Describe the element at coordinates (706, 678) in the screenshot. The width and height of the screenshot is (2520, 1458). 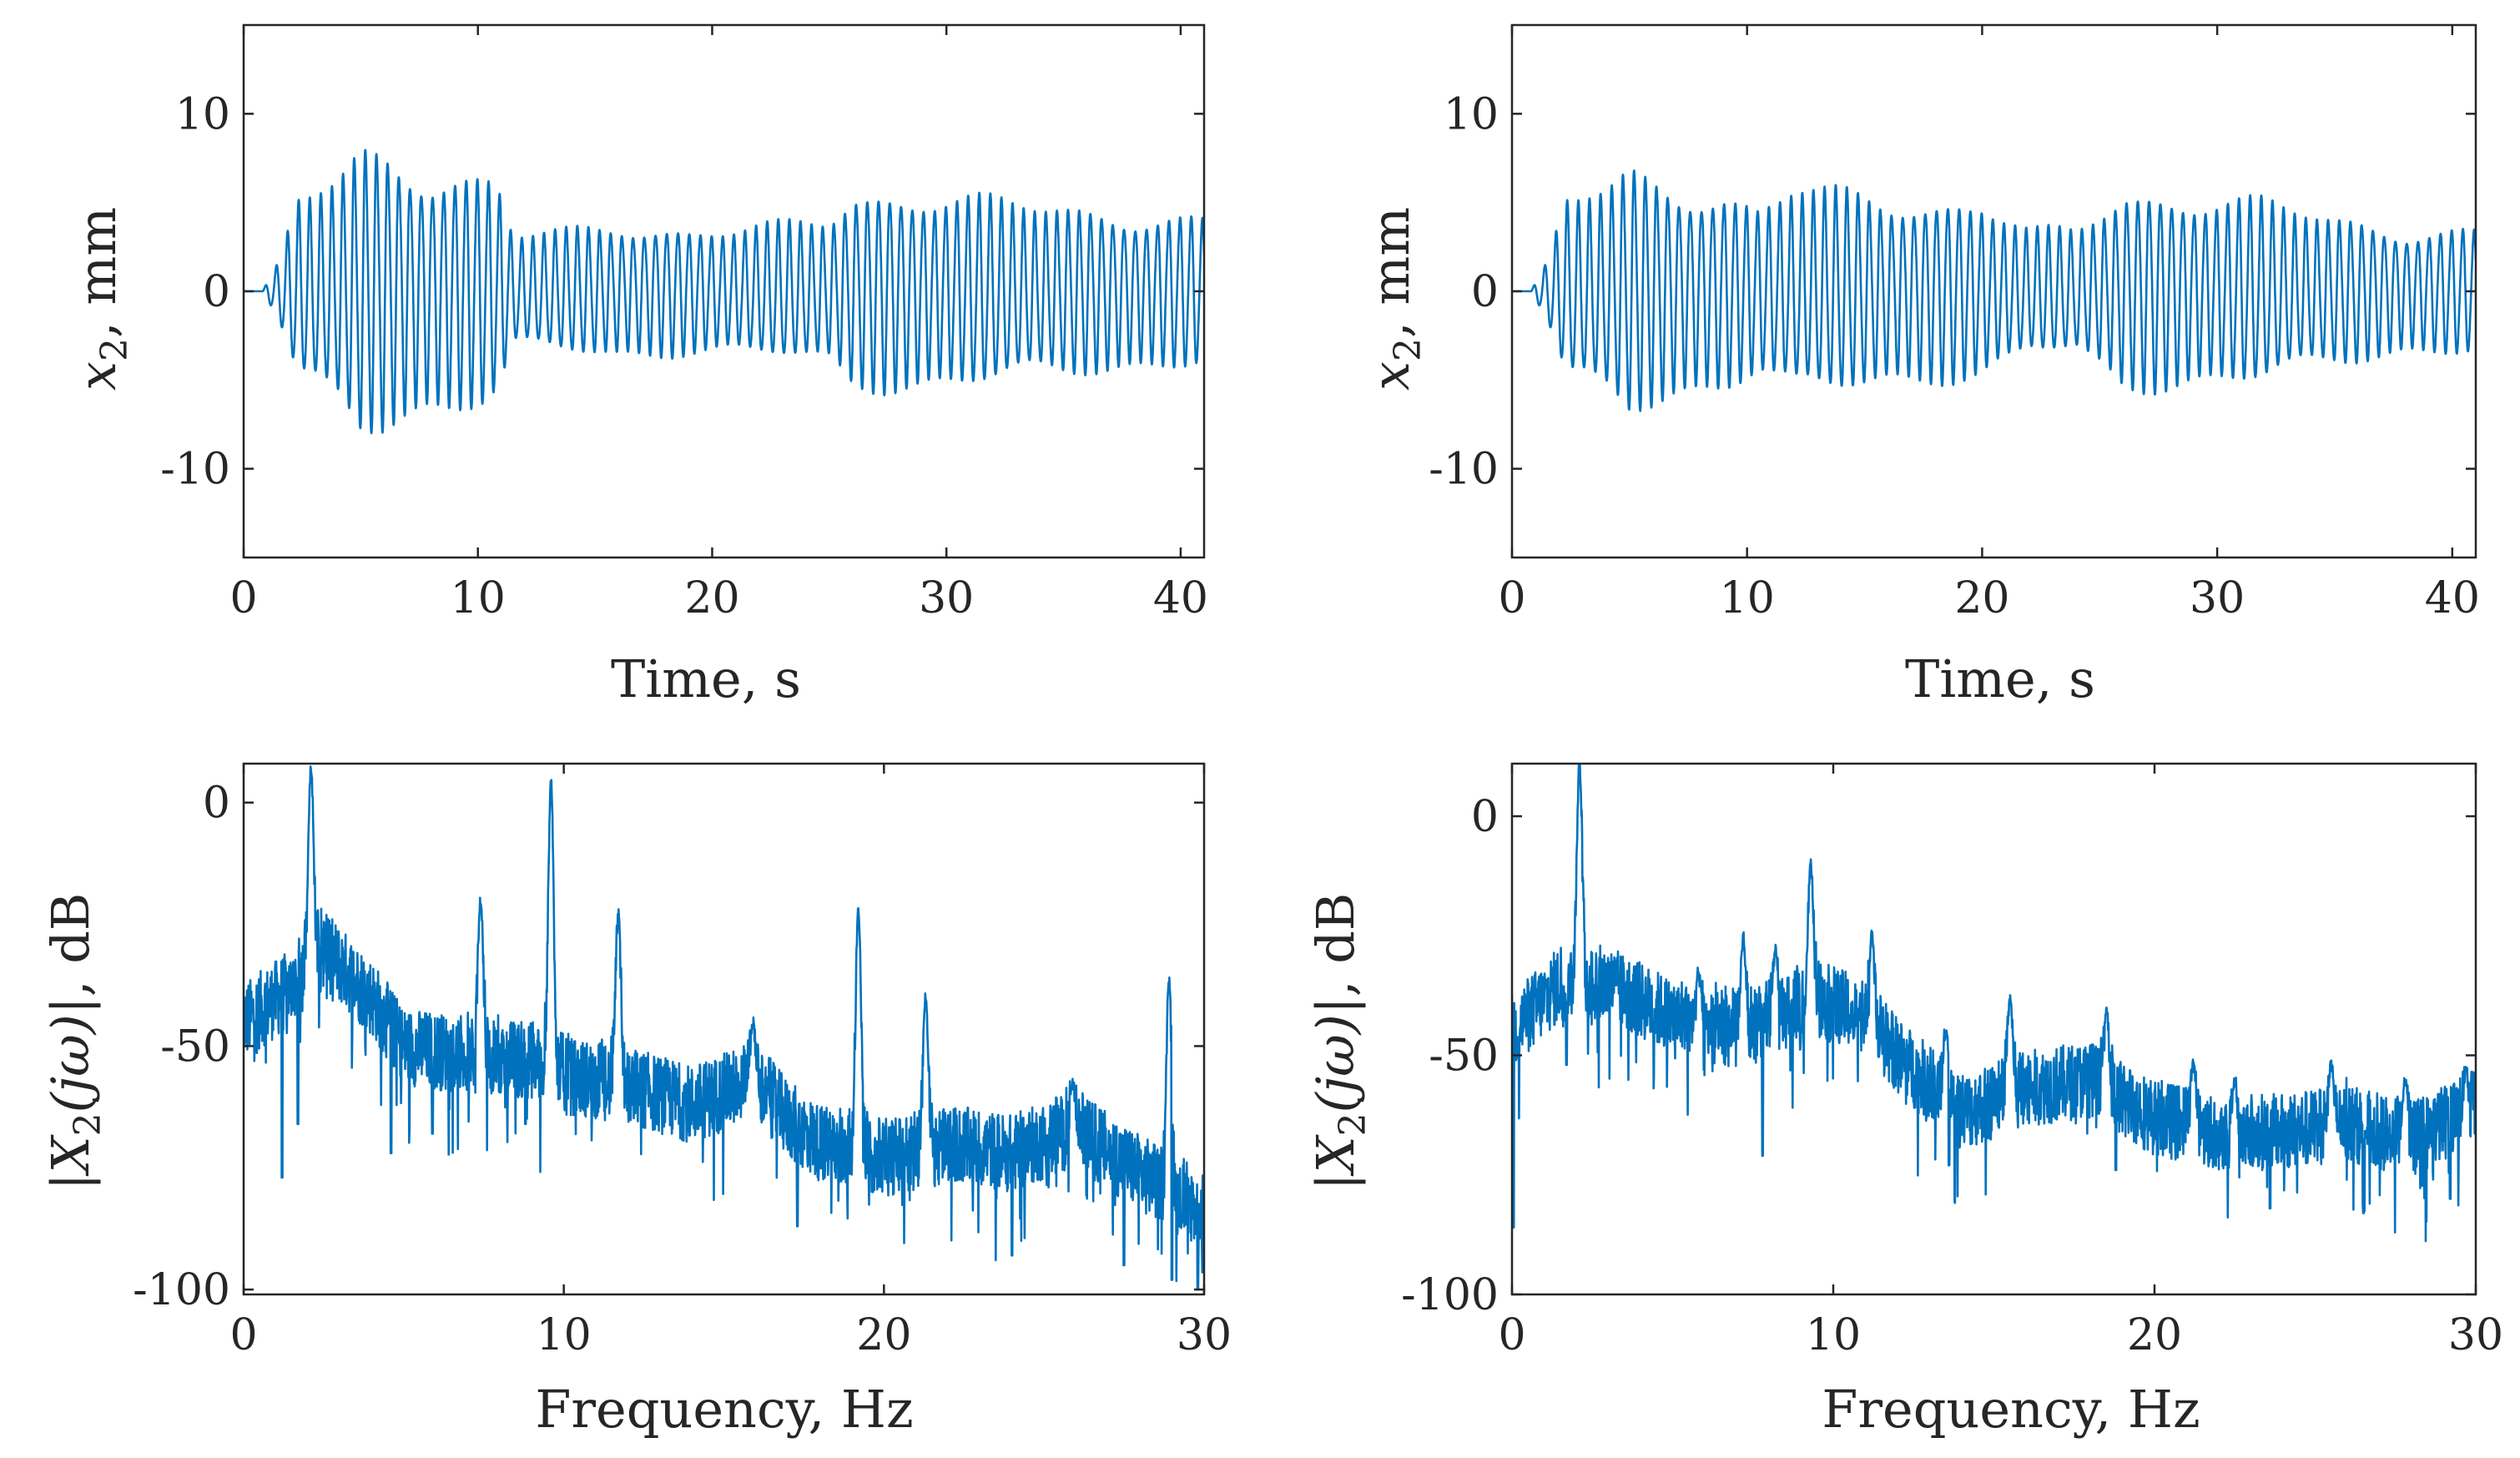
I see `xlabel-time-left: Time, s` at that location.